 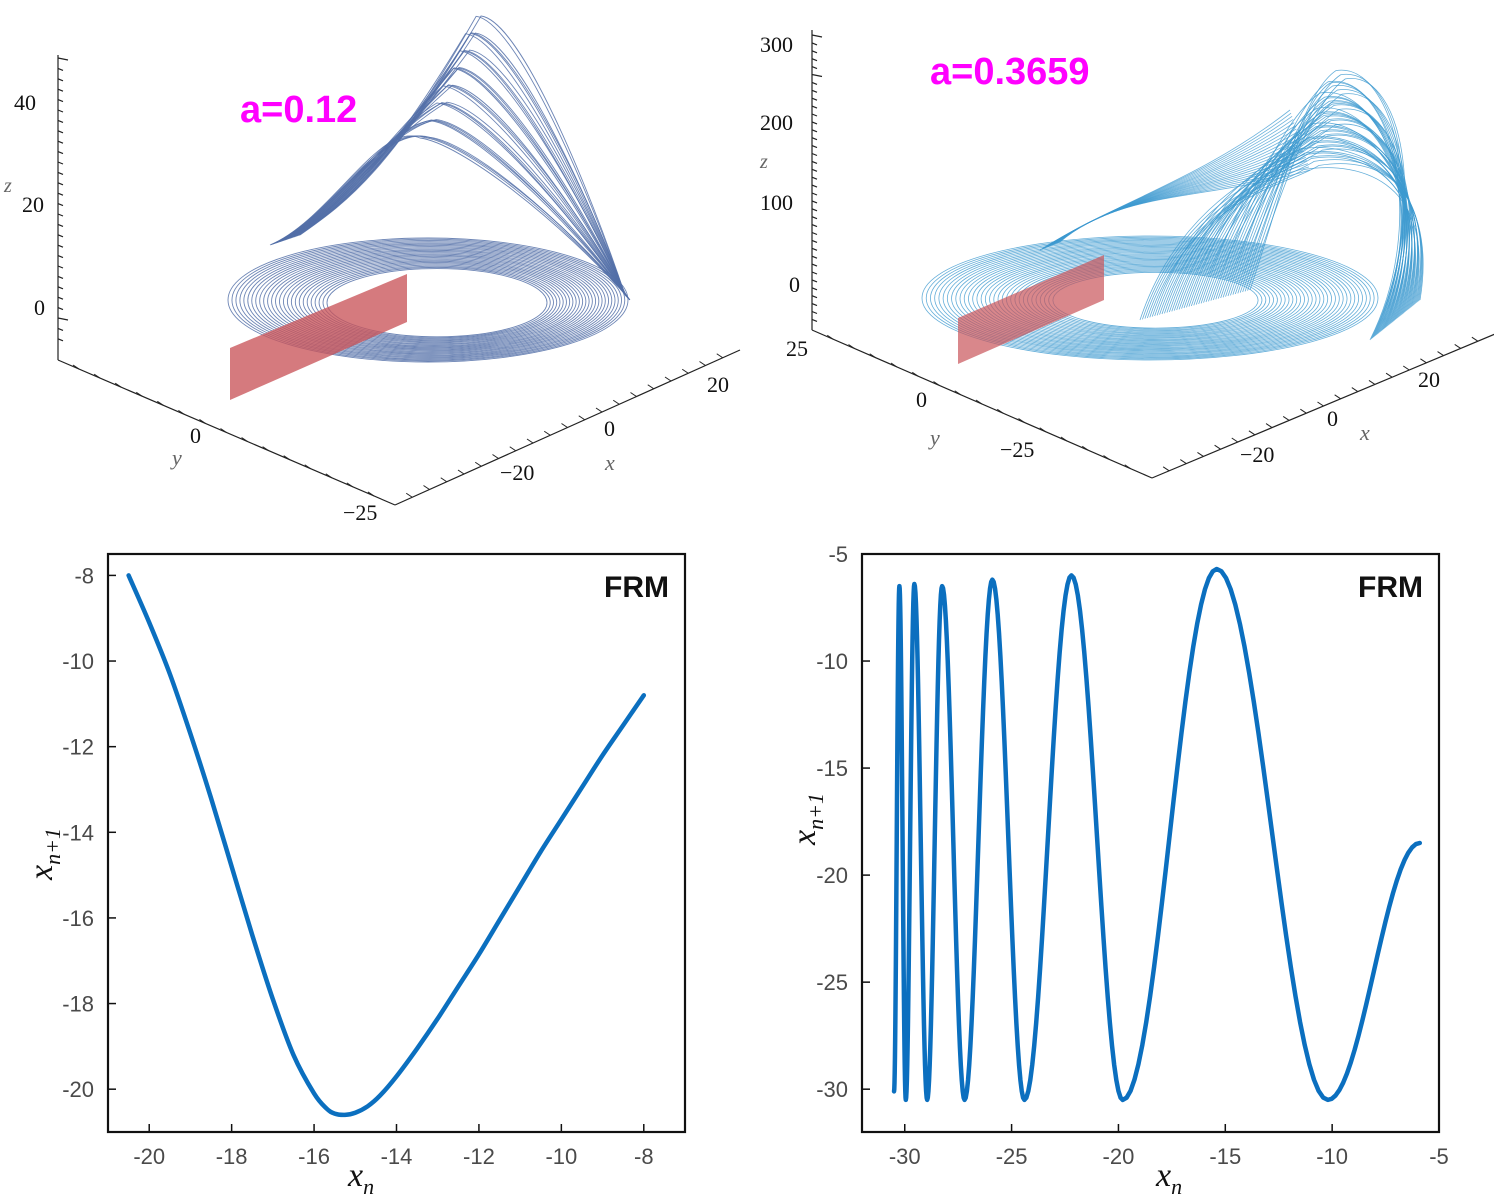 I want to click on x-tick-label: -25, so click(x=1012, y=1156).